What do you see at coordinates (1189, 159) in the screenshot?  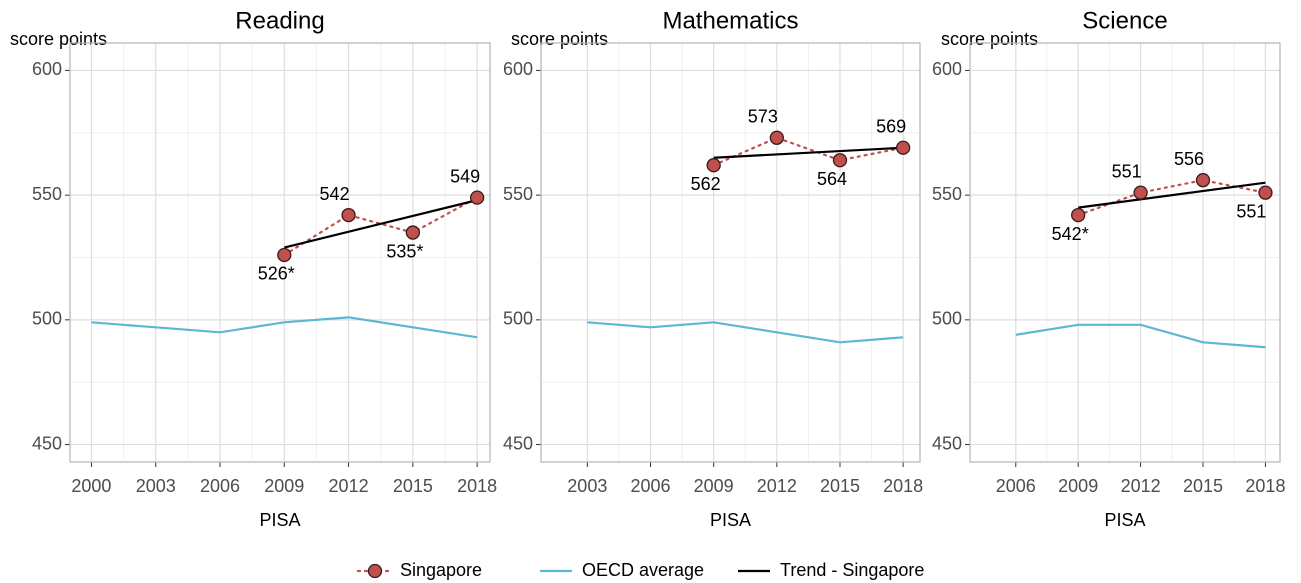 I see `data-label: 556` at bounding box center [1189, 159].